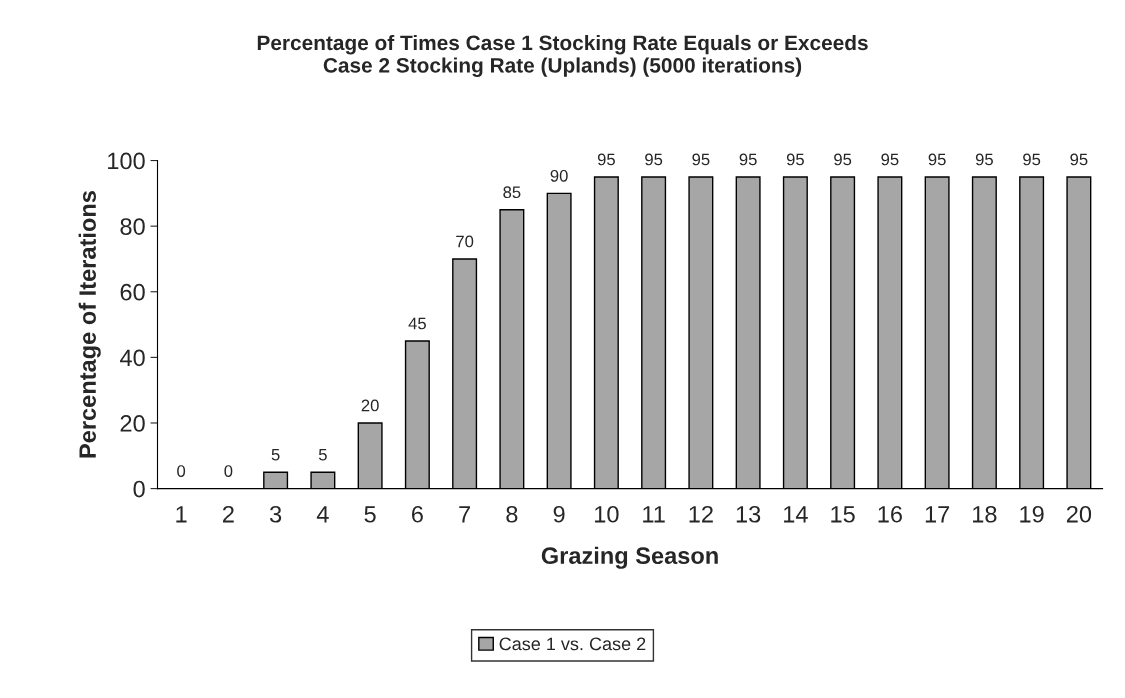 The height and width of the screenshot is (698, 1125). I want to click on x-tick-label: 3, so click(275, 514).